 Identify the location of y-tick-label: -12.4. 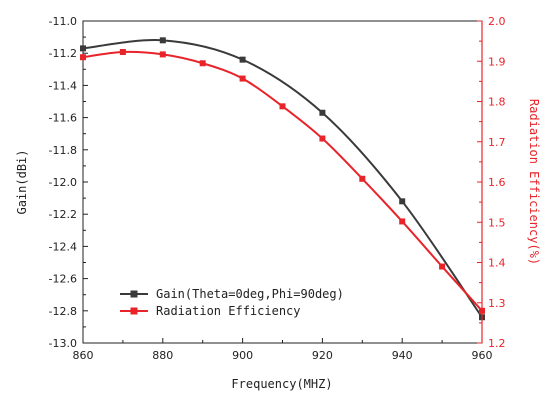
(63, 246).